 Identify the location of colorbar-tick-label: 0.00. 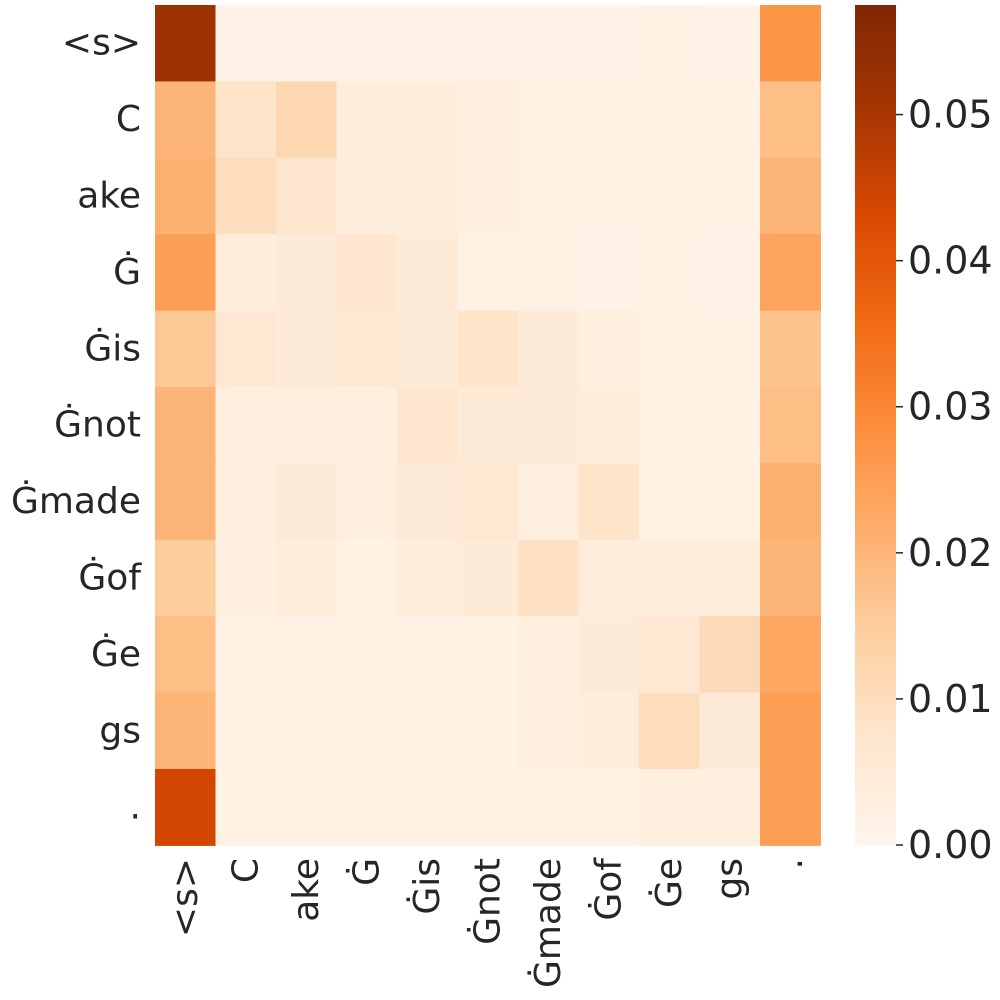
(950, 845).